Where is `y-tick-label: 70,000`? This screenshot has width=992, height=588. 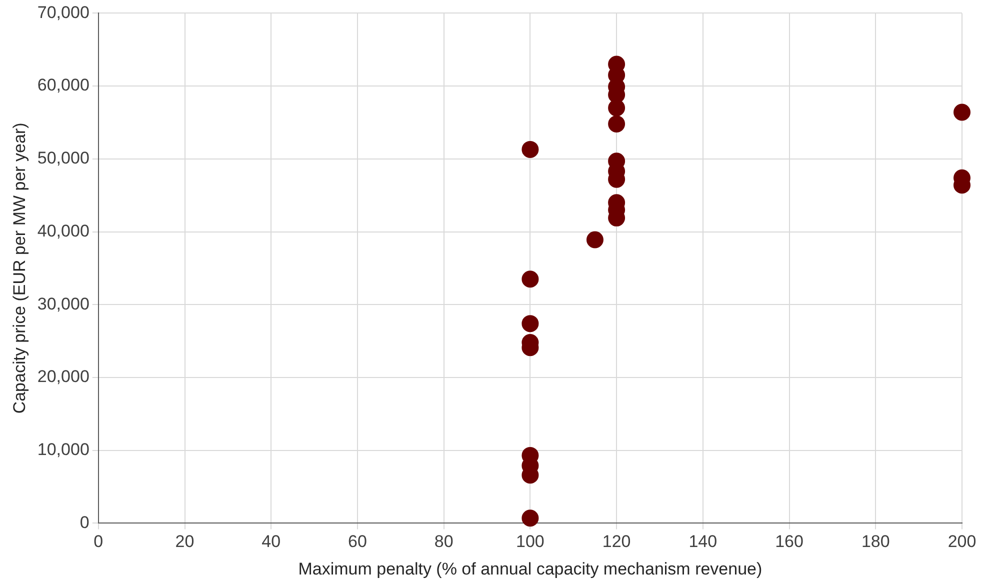
y-tick-label: 70,000 is located at coordinates (63, 12).